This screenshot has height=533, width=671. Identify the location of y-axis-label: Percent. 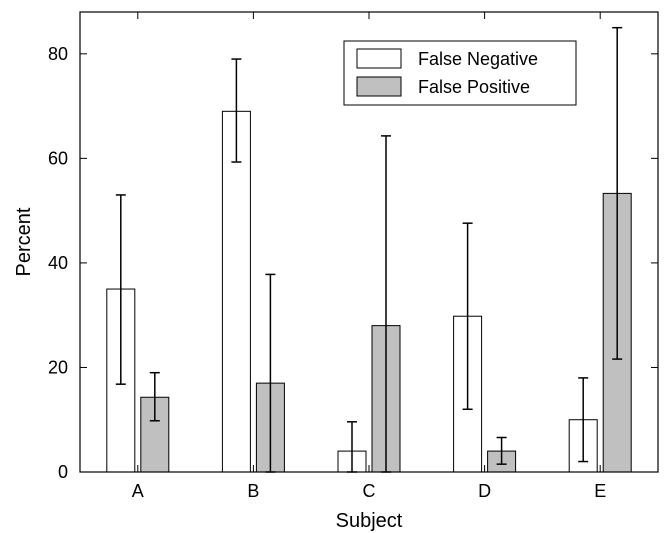
(24, 241).